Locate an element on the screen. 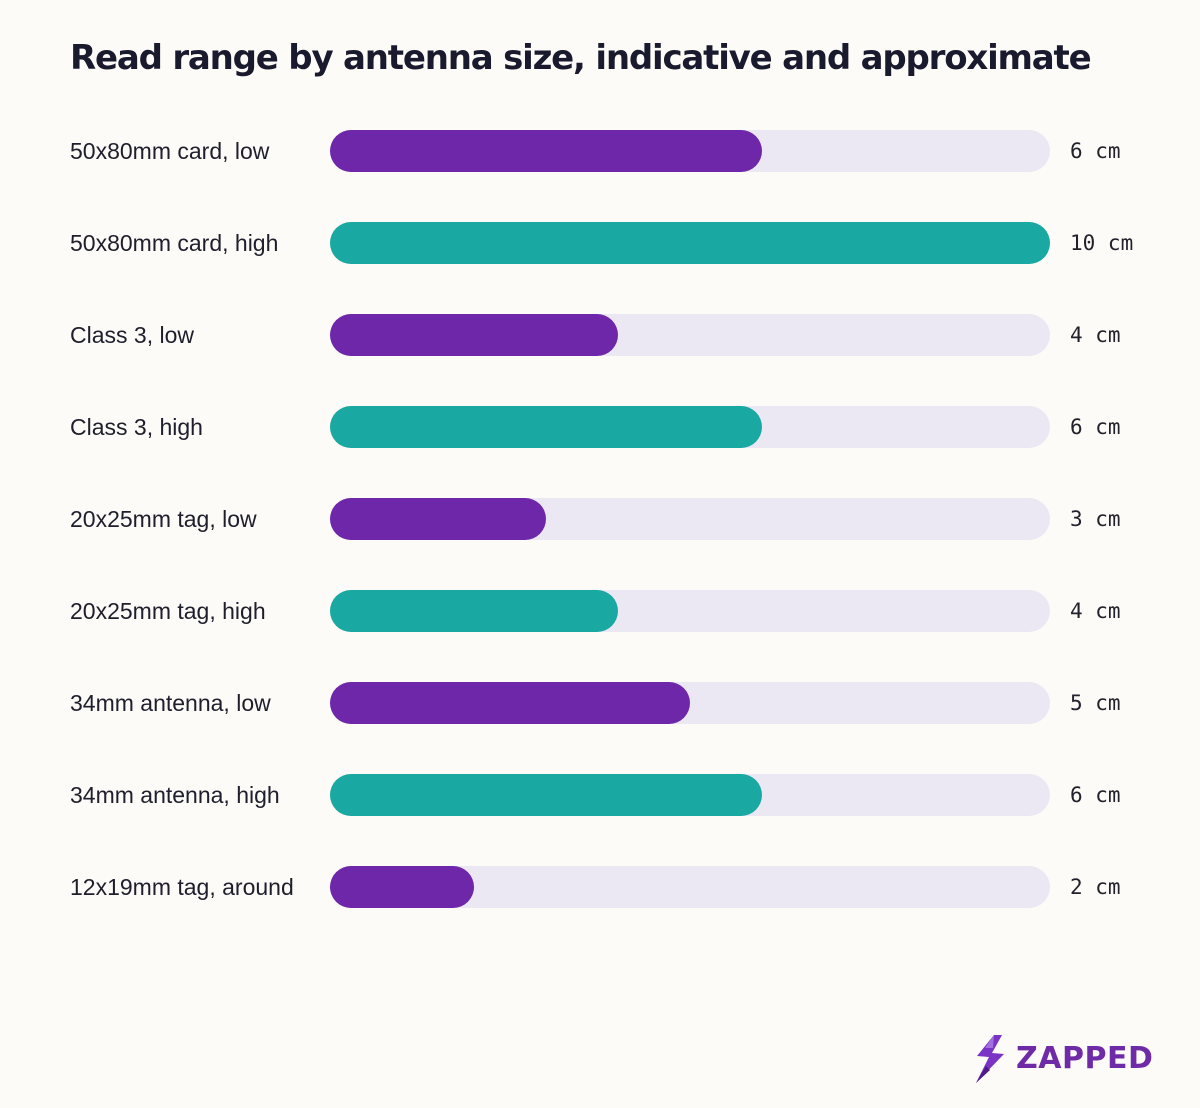  category-label: 34mm antenna, high is located at coordinates (175, 795).